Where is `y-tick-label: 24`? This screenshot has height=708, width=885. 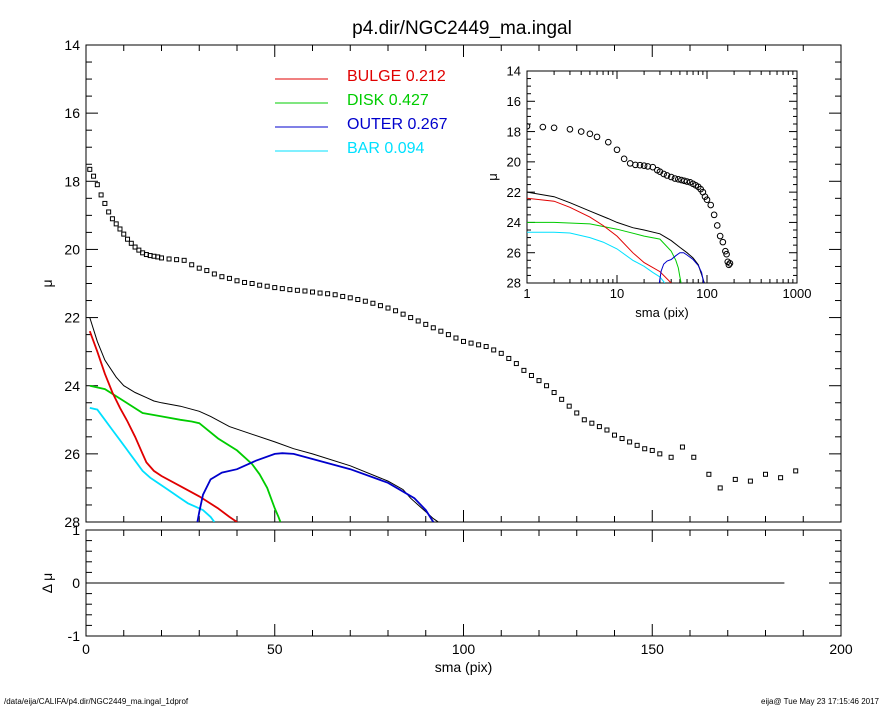
y-tick-label: 24 is located at coordinates (514, 222).